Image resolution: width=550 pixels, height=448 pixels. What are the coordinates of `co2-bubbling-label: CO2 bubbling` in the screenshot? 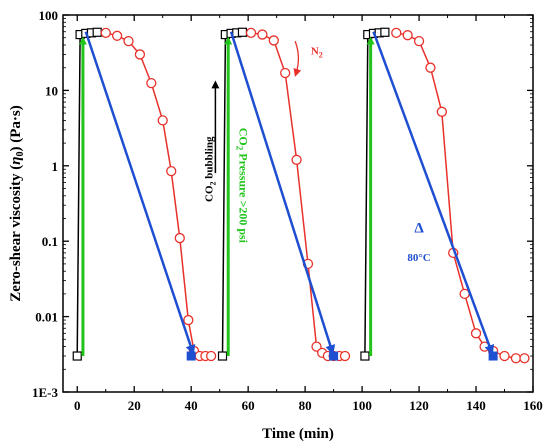 It's located at (210, 169).